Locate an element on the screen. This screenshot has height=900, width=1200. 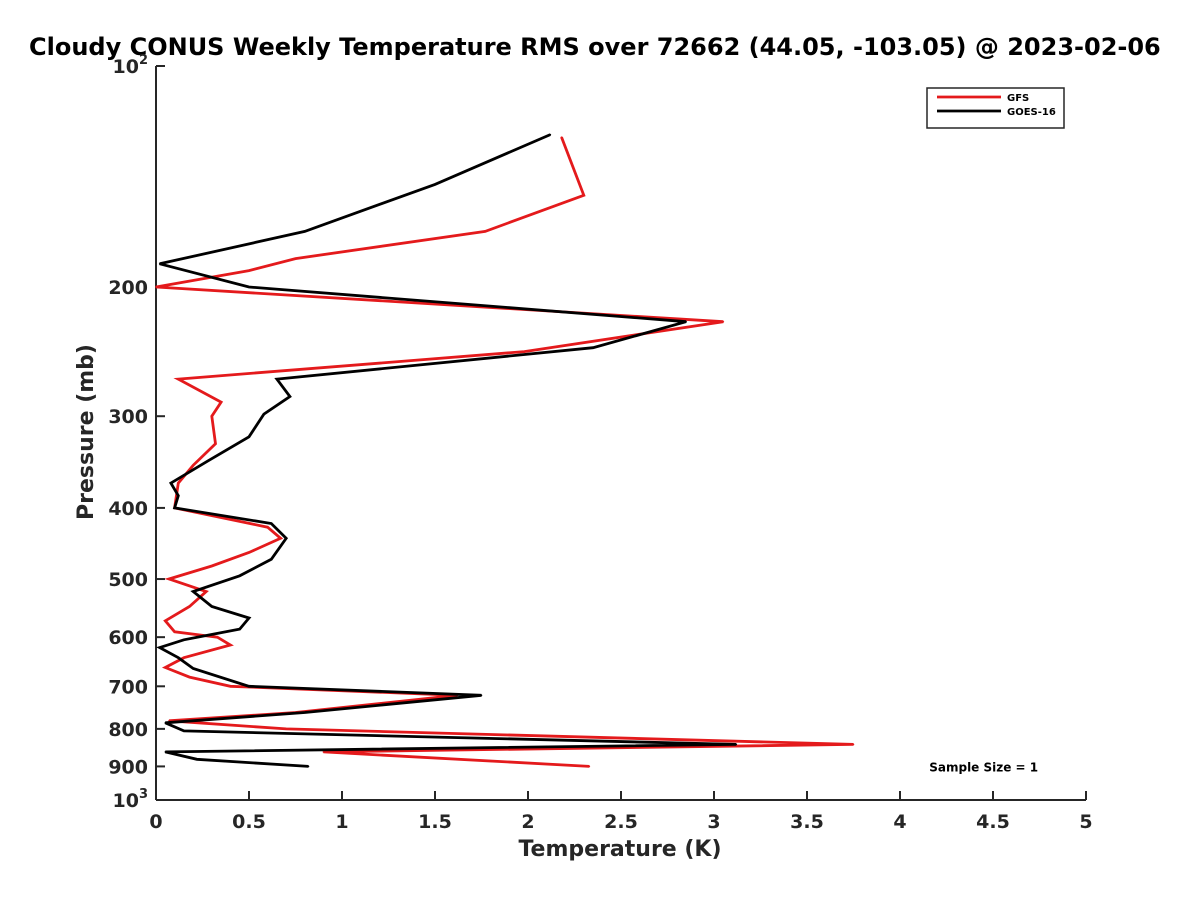
x-tick-label: 0 is located at coordinates (155, 822).